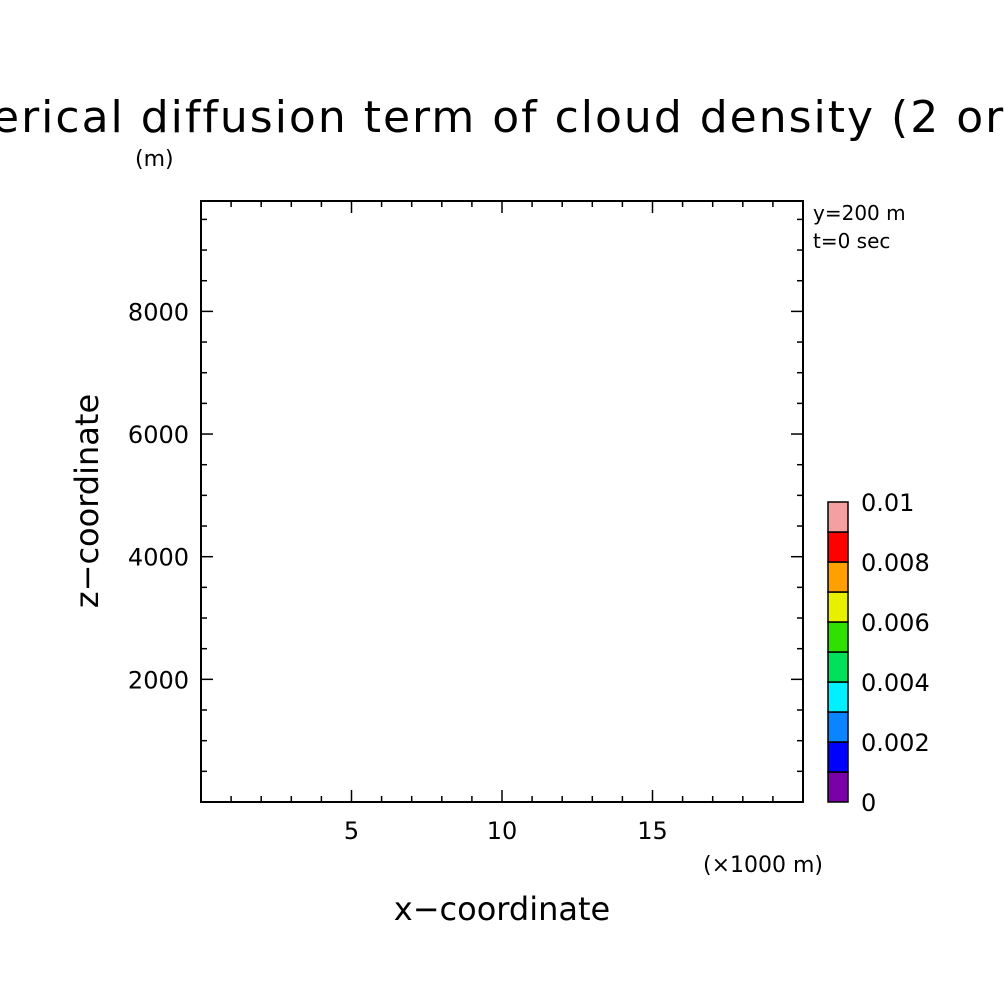  Describe the element at coordinates (895, 563) in the screenshot. I see `colorbar-label: 0.008` at that location.